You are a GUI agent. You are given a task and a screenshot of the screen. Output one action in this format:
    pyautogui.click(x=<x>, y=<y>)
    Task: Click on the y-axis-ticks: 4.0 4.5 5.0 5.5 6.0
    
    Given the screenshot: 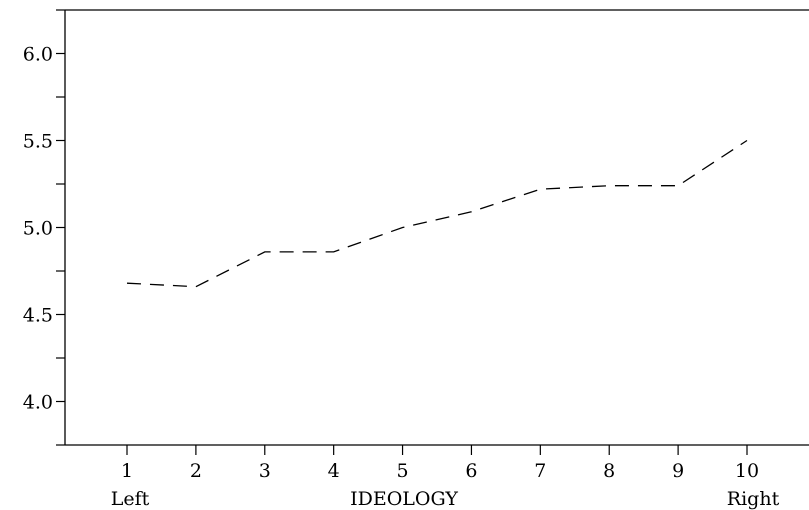 What is the action you would take?
    pyautogui.click(x=44, y=227)
    